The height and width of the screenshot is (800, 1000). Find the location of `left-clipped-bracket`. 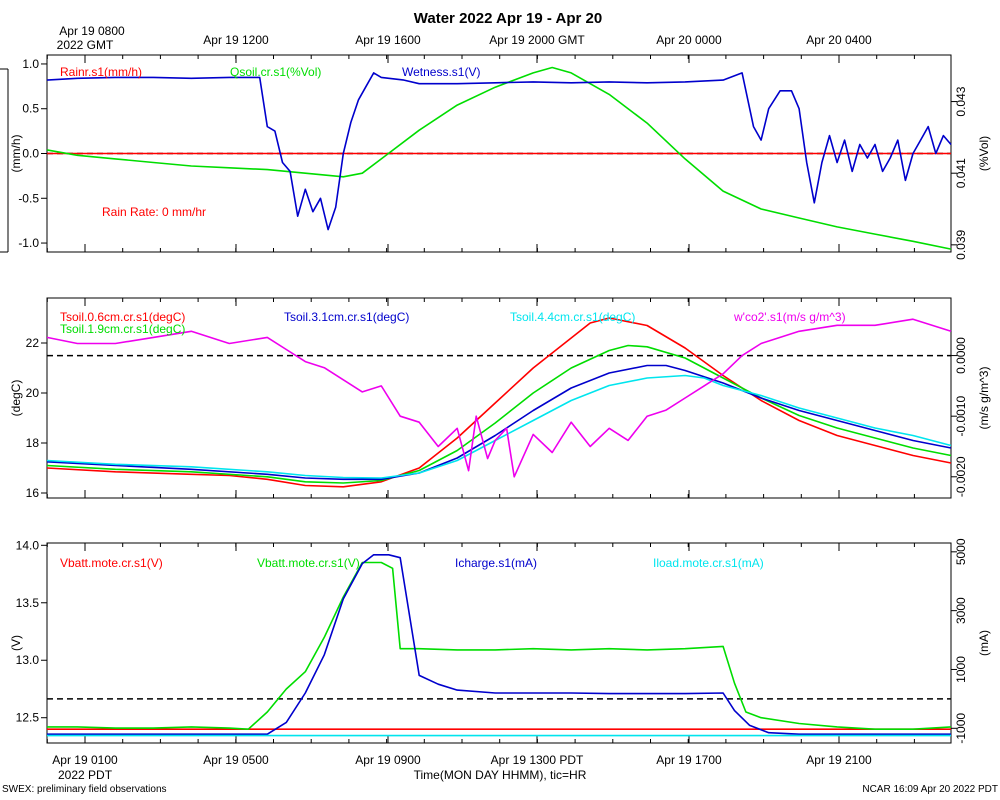

left-clipped-bracket is located at coordinates (4, 160).